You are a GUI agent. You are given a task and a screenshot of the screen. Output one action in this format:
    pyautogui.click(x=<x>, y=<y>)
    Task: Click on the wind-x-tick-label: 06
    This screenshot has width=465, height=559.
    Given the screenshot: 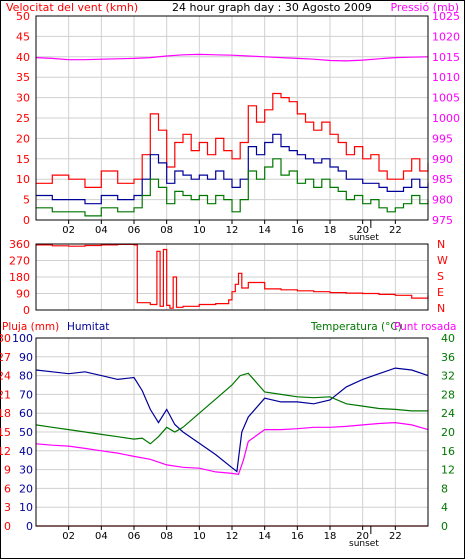 What is the action you would take?
    pyautogui.click(x=134, y=230)
    